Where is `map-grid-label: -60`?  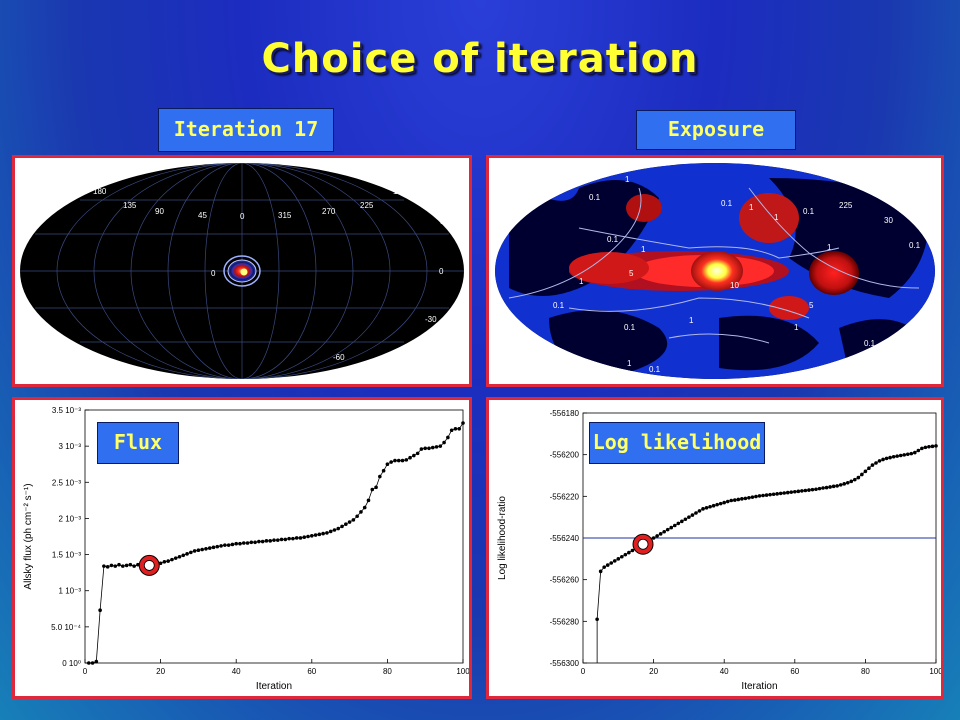 map-grid-label: -60 is located at coordinates (339, 357).